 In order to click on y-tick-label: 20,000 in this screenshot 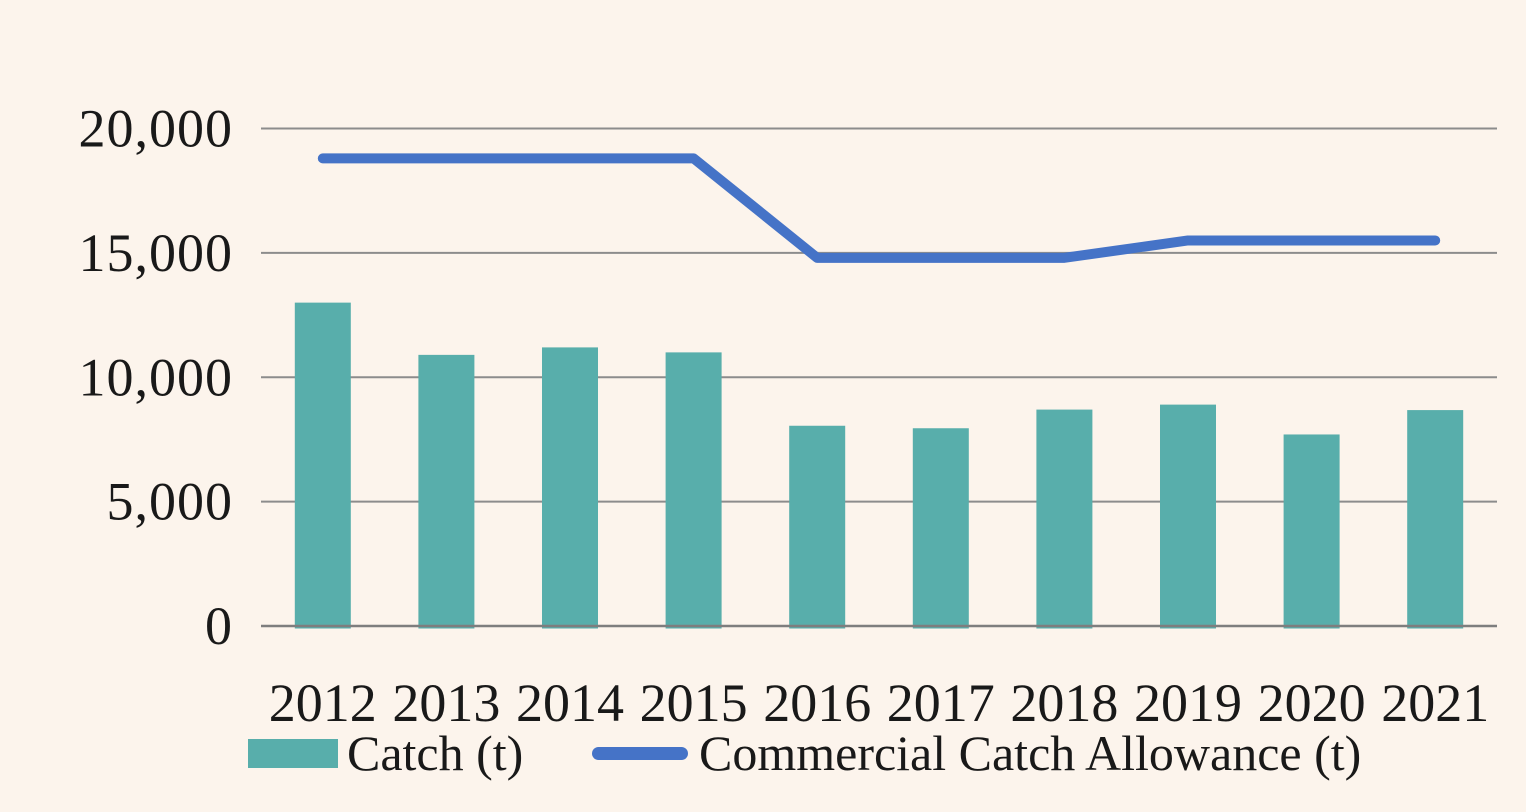, I will do `click(156, 129)`.